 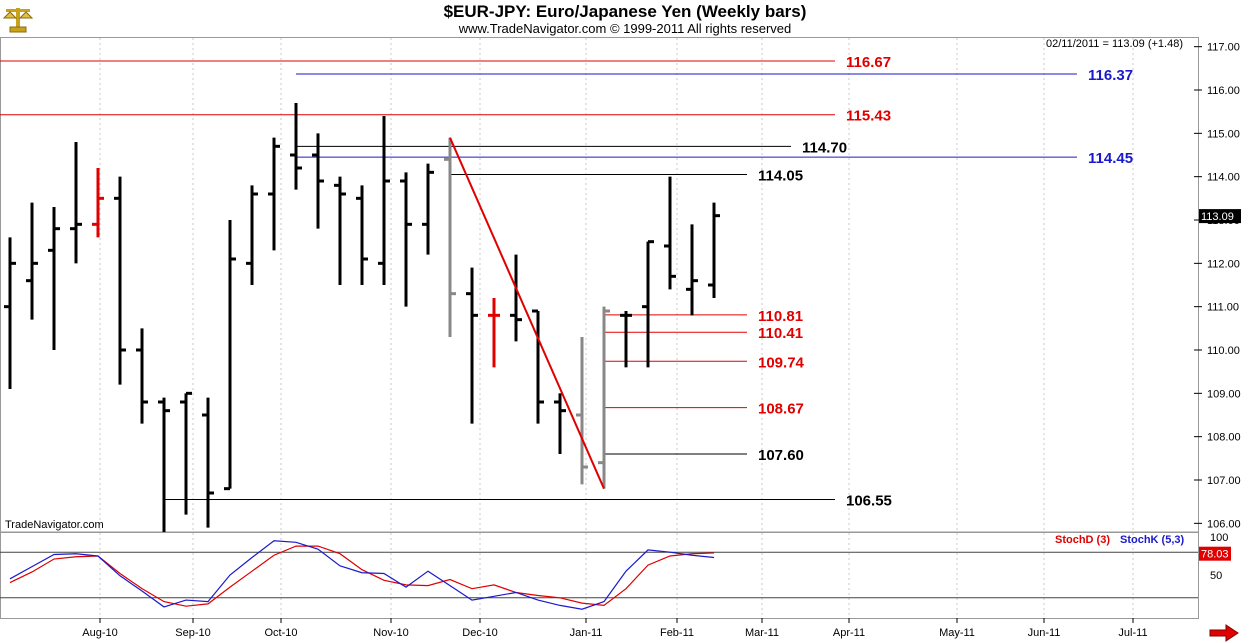 What do you see at coordinates (1114, 44) in the screenshot?
I see `price-readout: 02/11/2011 = 113.09 (+1.48)` at bounding box center [1114, 44].